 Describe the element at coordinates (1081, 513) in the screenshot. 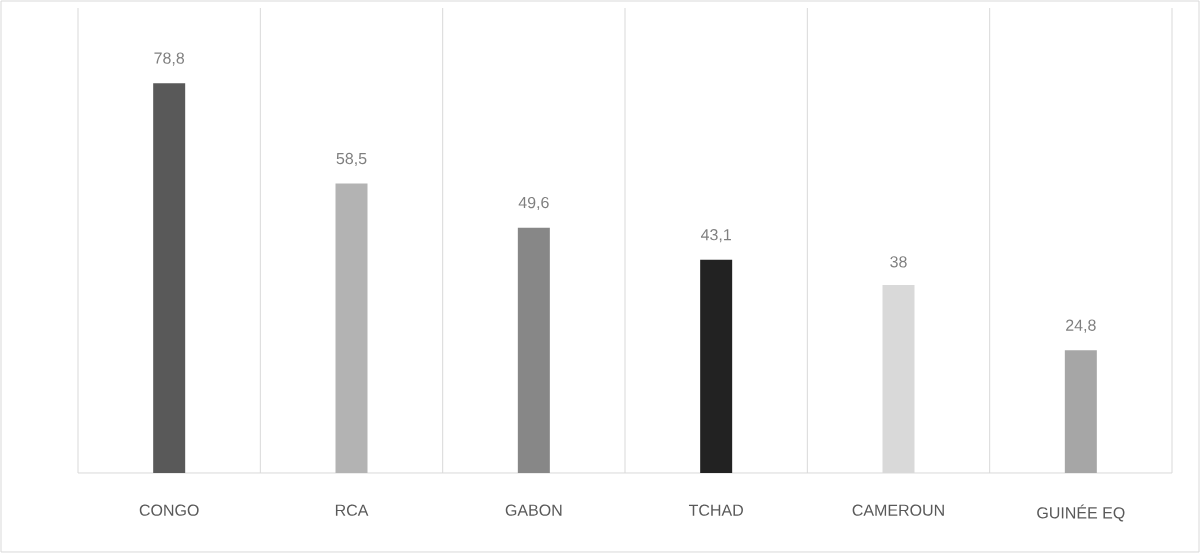

I see `x-tick-label: GUINÉE EQ` at that location.